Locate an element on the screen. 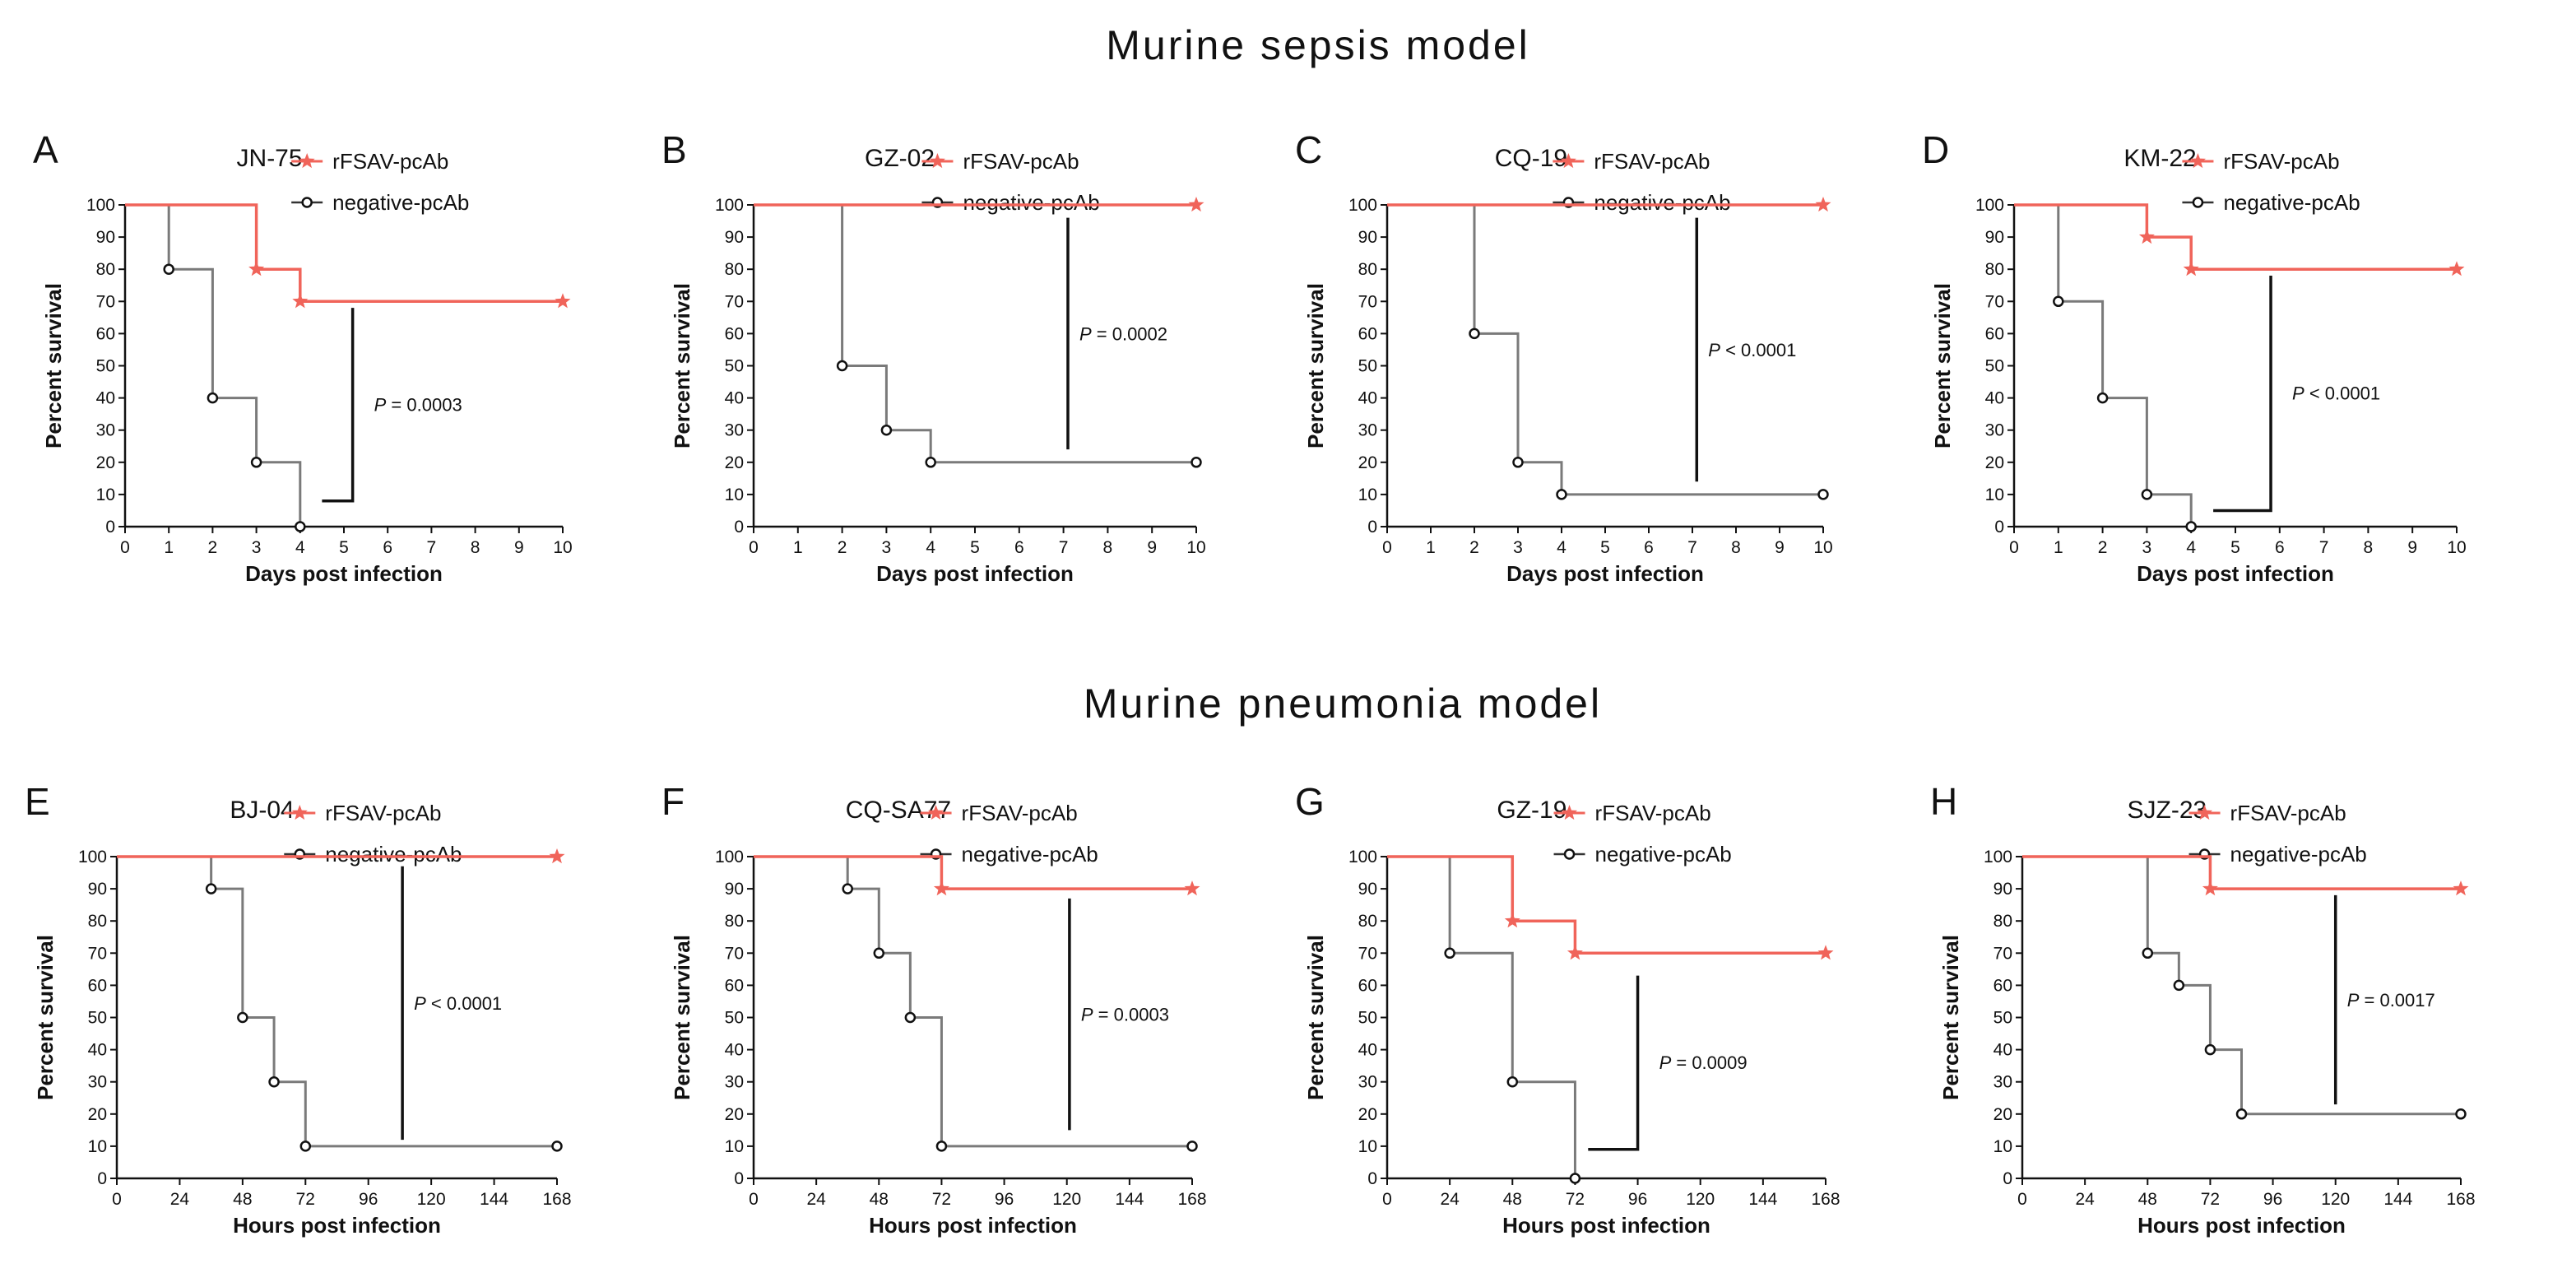 The image size is (2576, 1273). panel-letter: D is located at coordinates (1935, 149).